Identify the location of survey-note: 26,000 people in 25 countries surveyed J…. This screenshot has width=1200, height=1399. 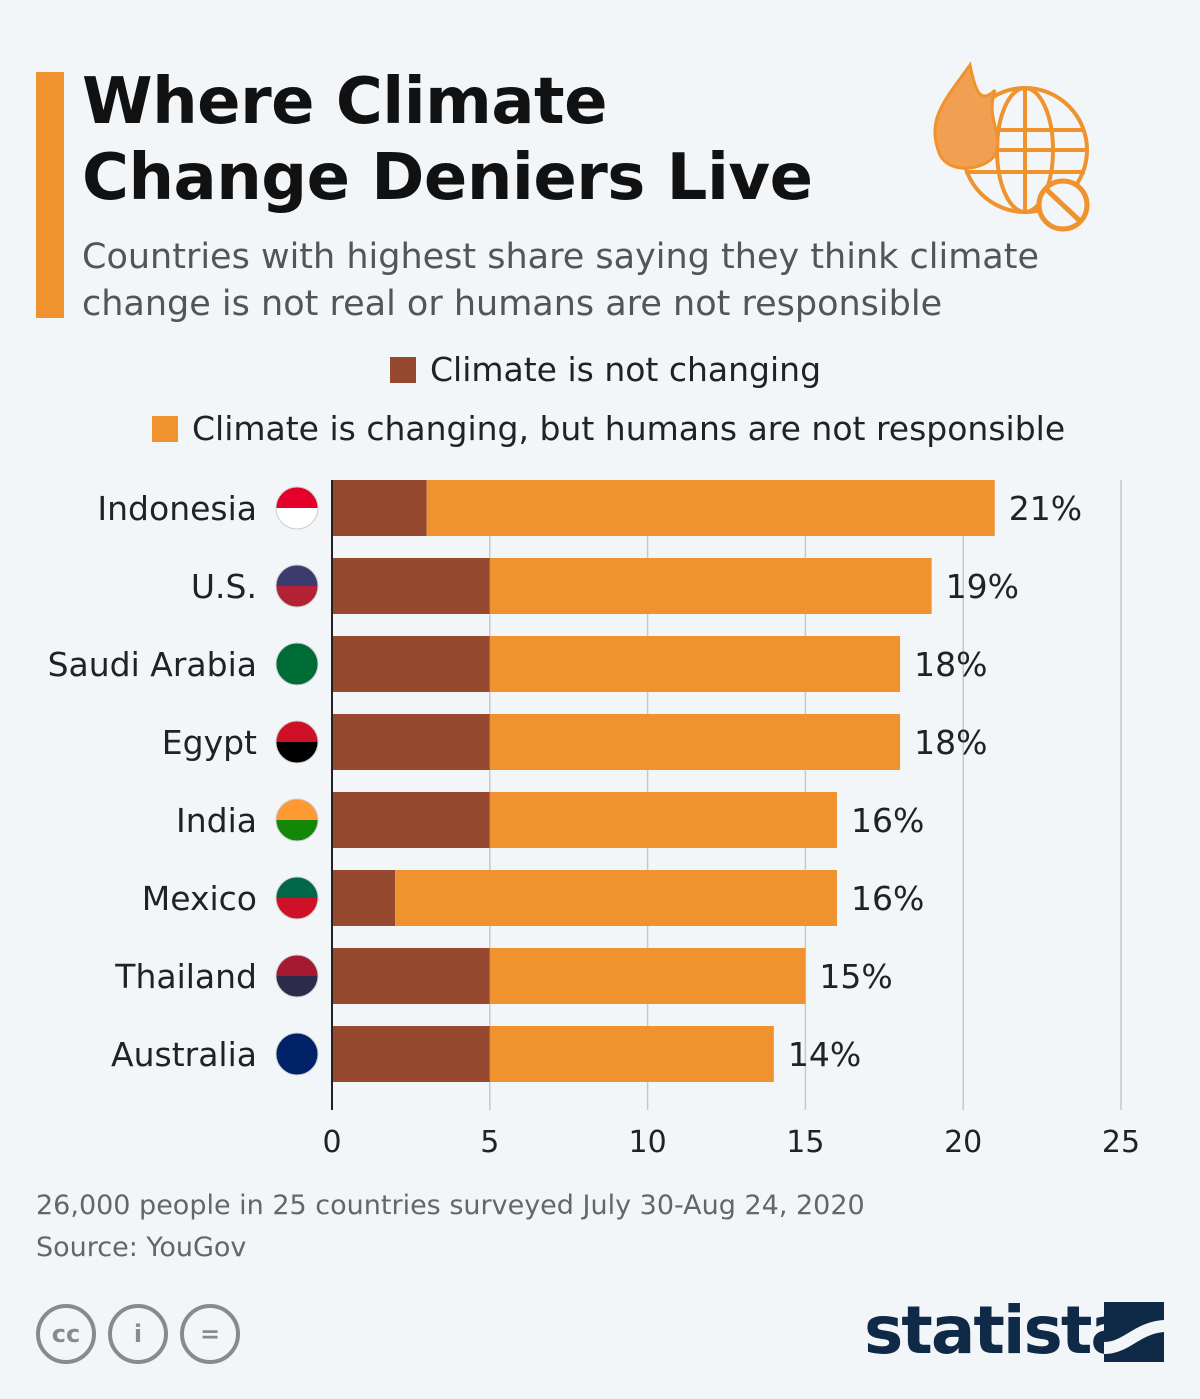
(450, 1205).